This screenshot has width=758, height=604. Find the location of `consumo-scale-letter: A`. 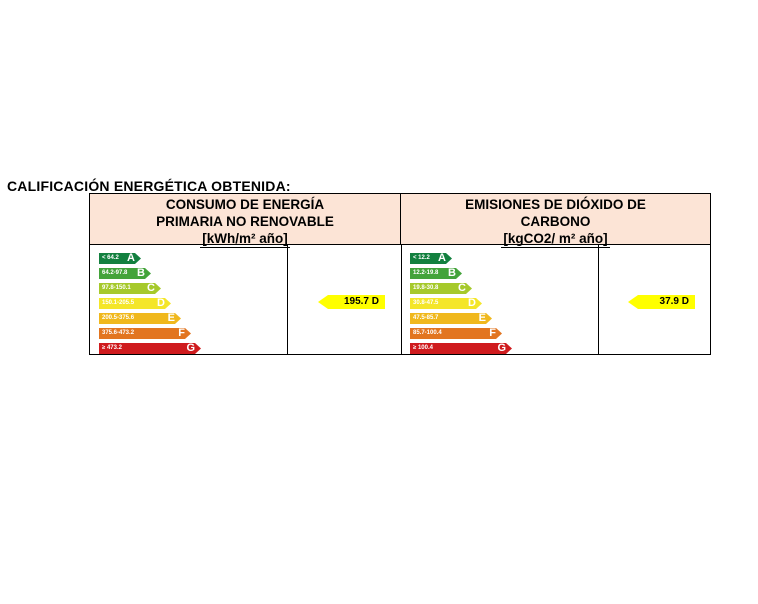

consumo-scale-letter: A is located at coordinates (131, 258).